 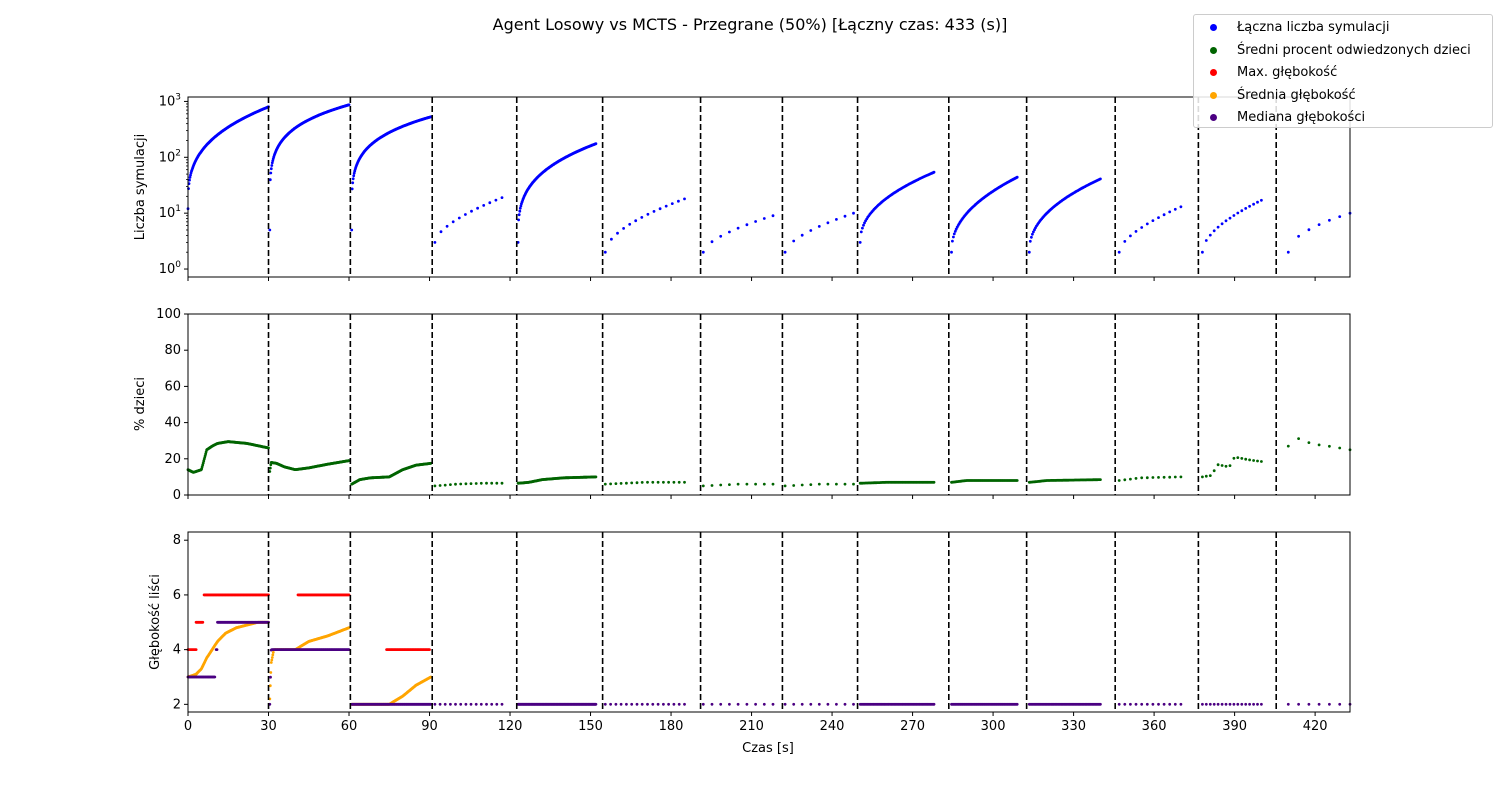 What do you see at coordinates (155, 622) in the screenshot?
I see `panel-depth-ylabel: Głębokość liści` at bounding box center [155, 622].